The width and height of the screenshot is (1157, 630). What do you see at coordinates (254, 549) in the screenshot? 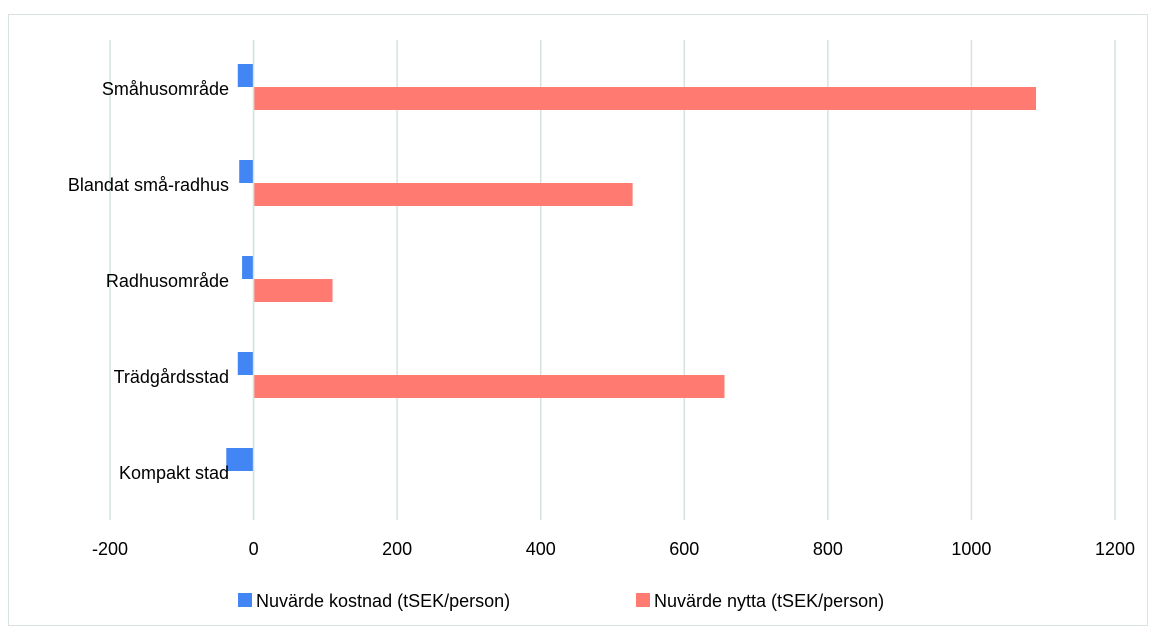
I see `x-tick-label: 0` at bounding box center [254, 549].